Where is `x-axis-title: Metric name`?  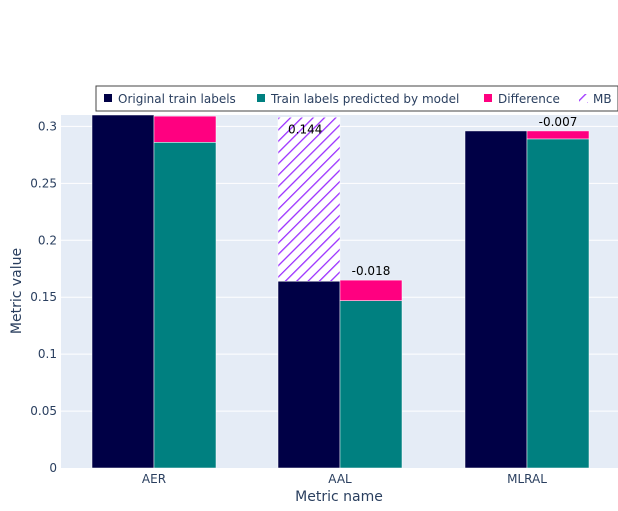
x-axis-title: Metric name is located at coordinates (339, 497).